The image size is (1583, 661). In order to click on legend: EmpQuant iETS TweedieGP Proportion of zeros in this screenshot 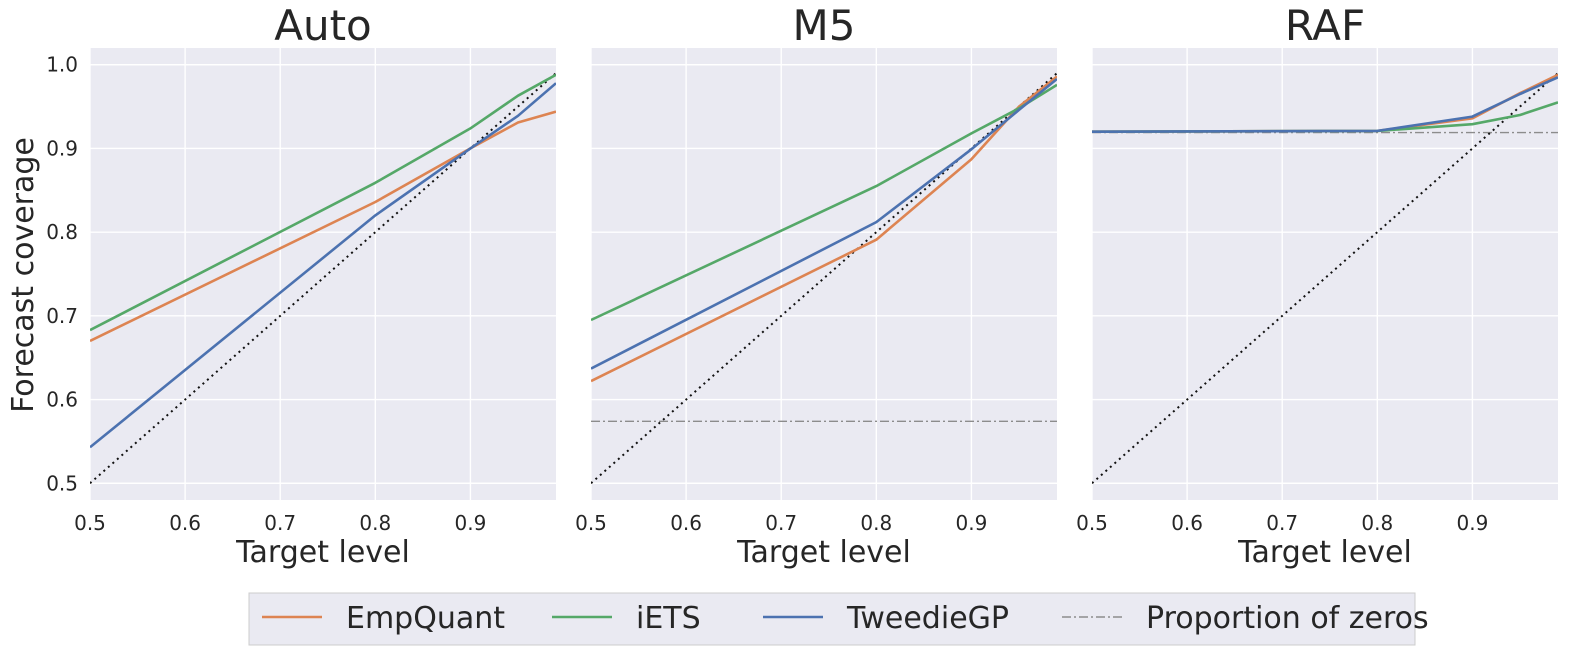, I will do `click(838, 619)`.